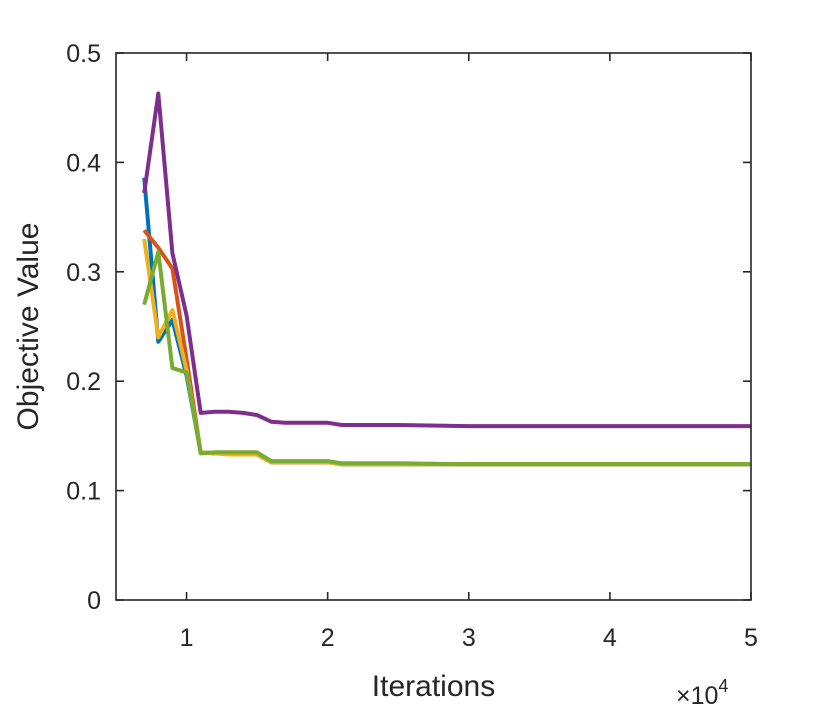 This screenshot has width=830, height=712. What do you see at coordinates (187, 638) in the screenshot?
I see `x-tick-label: 1` at bounding box center [187, 638].